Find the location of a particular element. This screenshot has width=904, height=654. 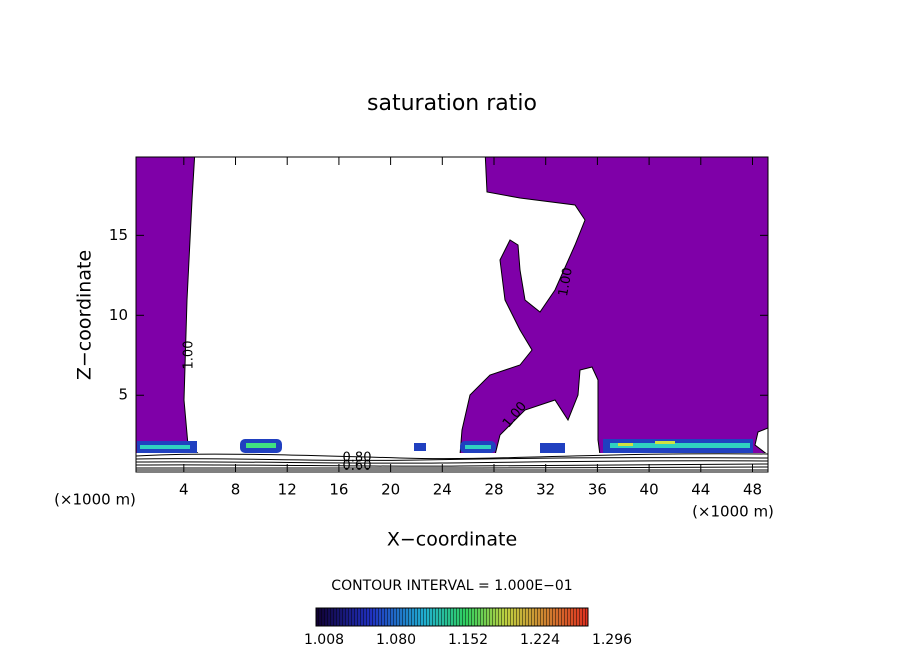

colorbar-label: 1.152 is located at coordinates (468, 640).